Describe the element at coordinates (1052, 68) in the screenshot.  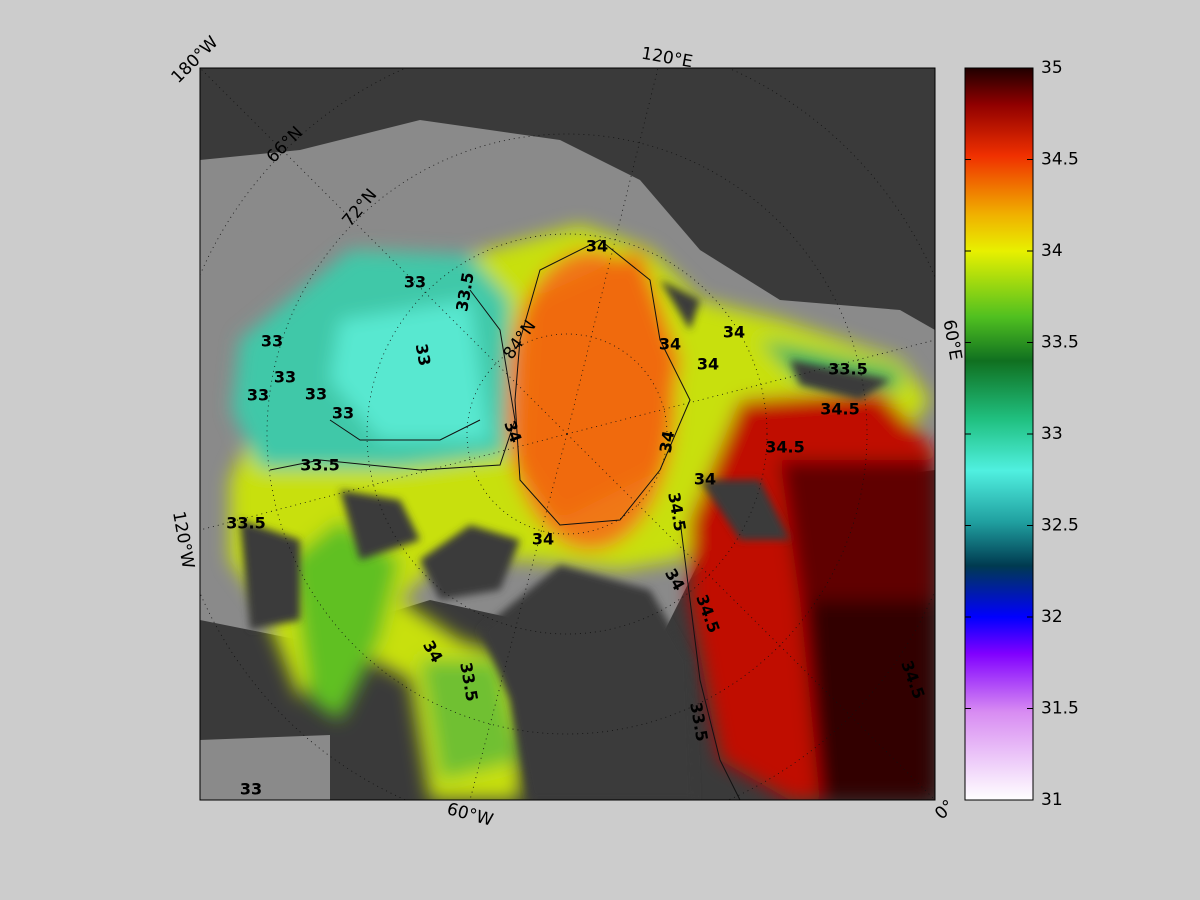
I see `colorbar-tick-label: 35` at that location.